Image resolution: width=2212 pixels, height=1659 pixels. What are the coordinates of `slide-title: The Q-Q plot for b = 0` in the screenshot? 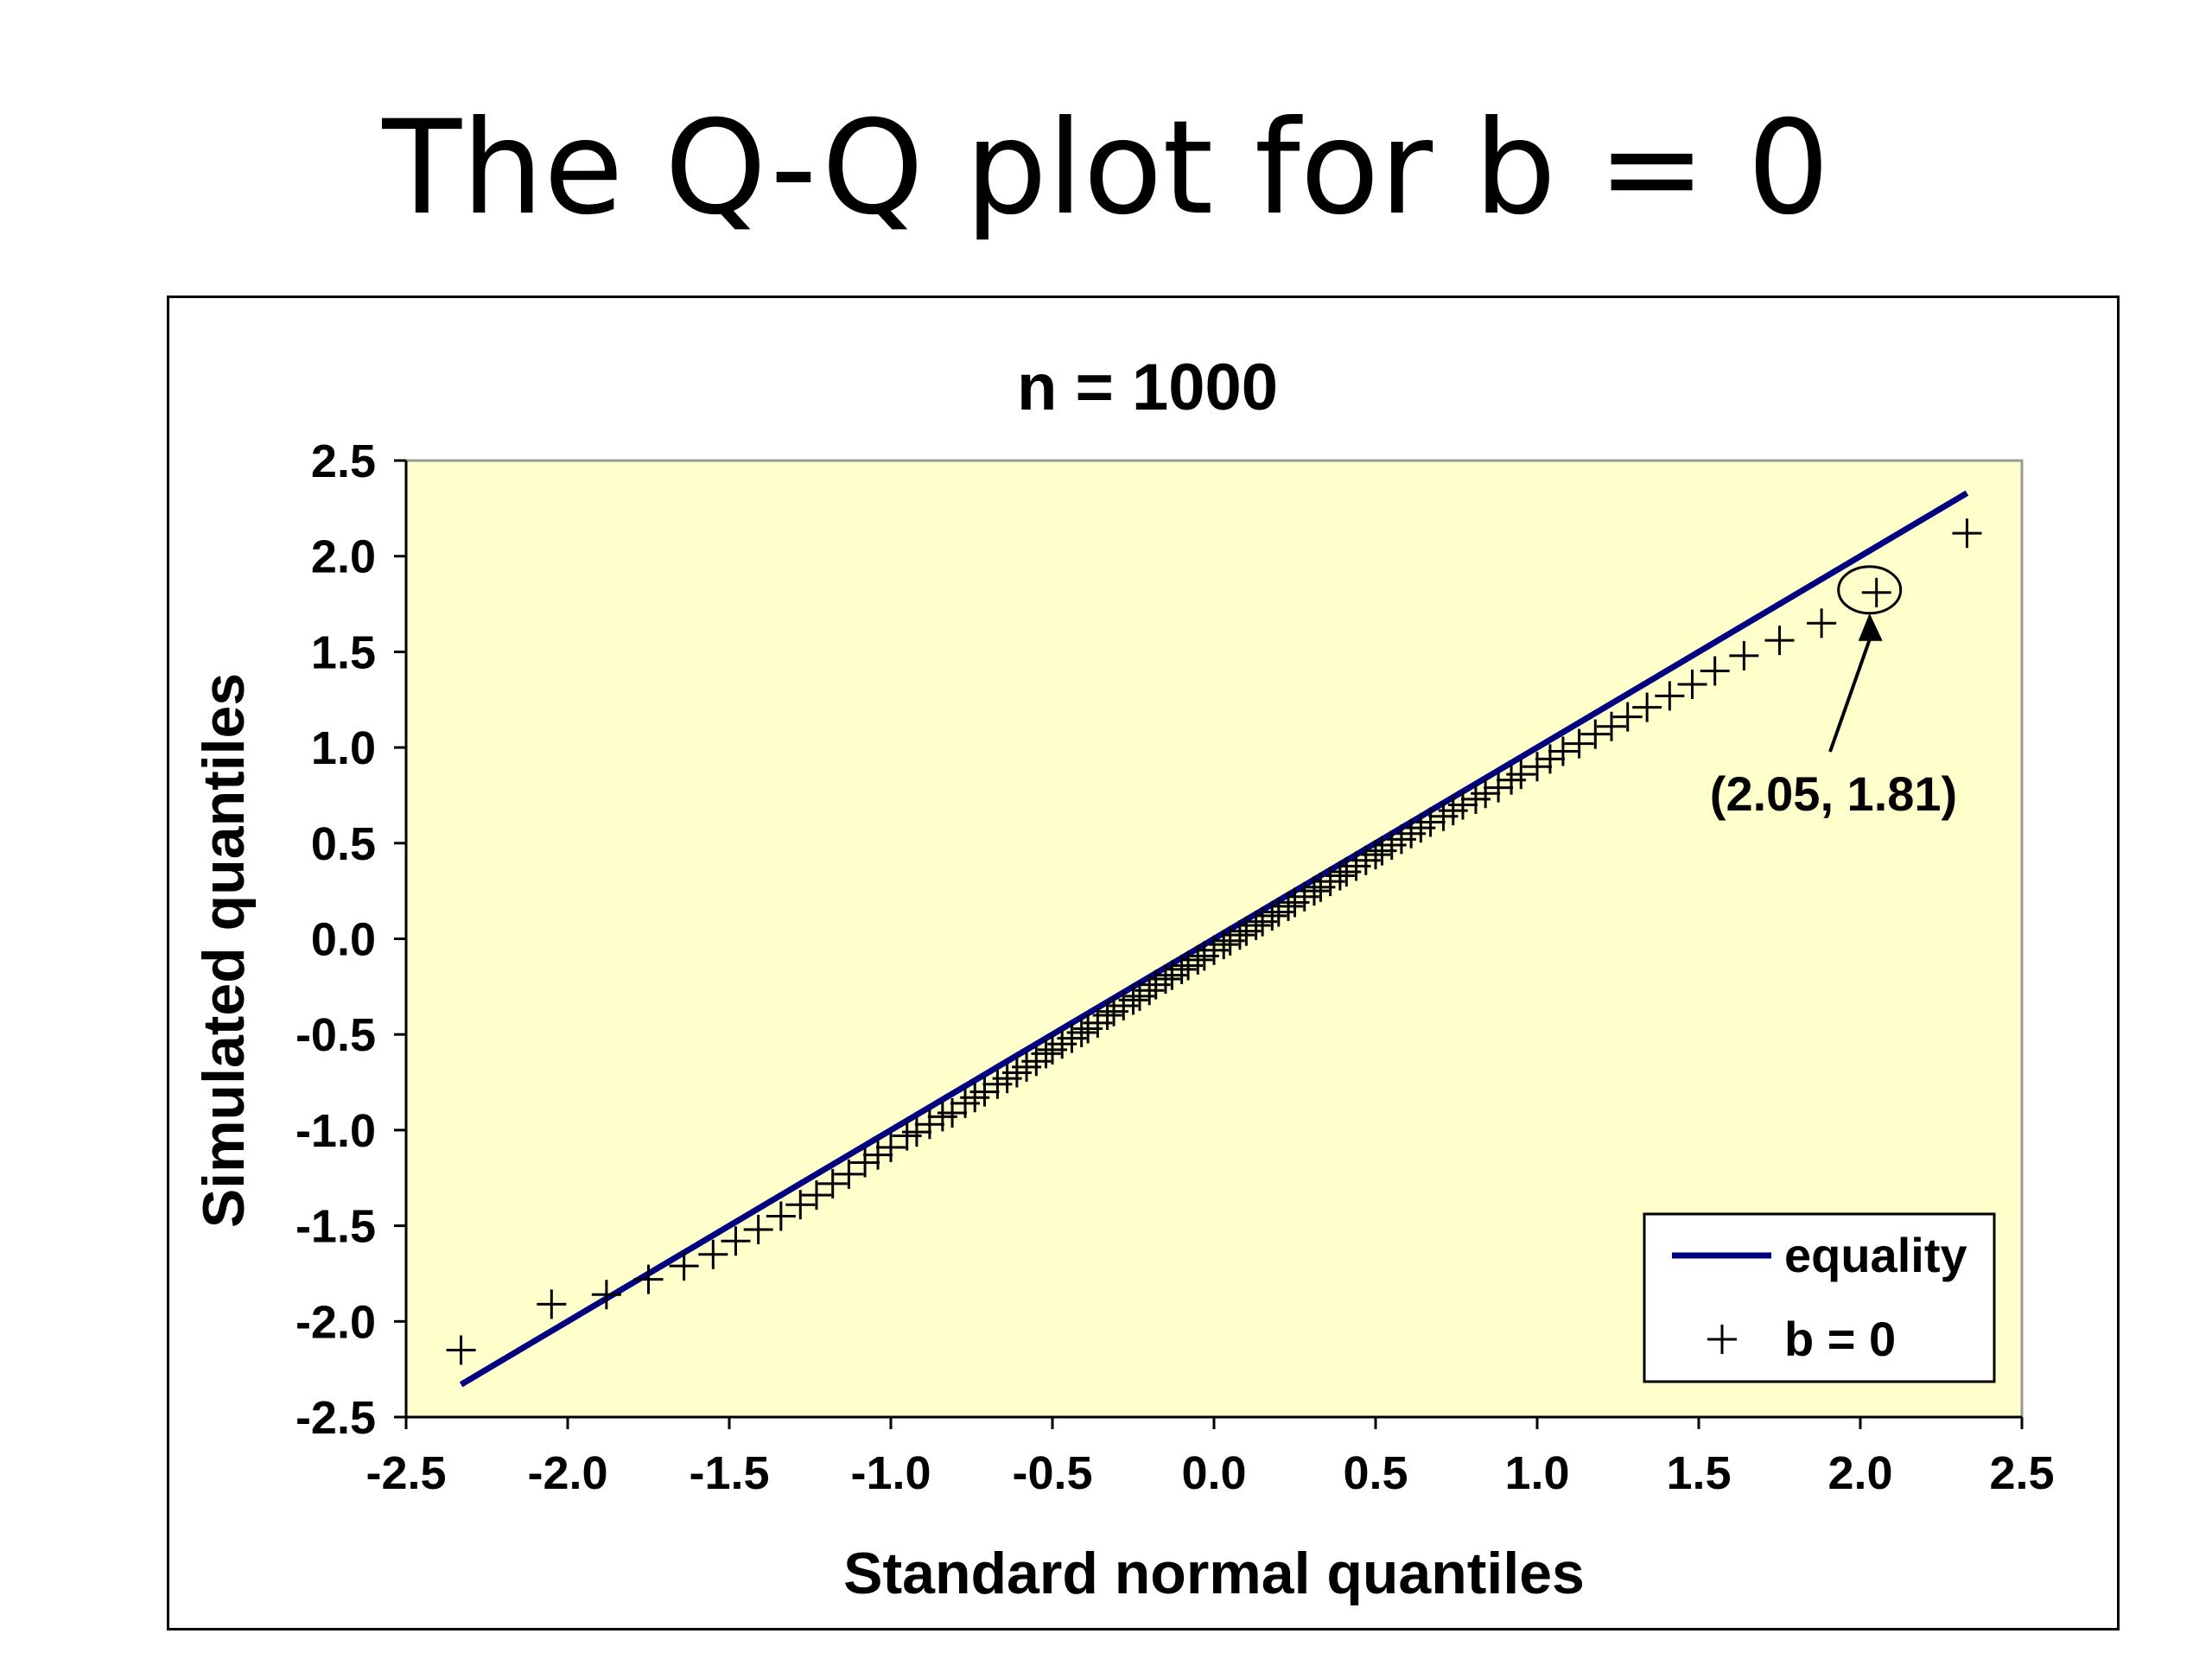 It's located at (1106, 168).